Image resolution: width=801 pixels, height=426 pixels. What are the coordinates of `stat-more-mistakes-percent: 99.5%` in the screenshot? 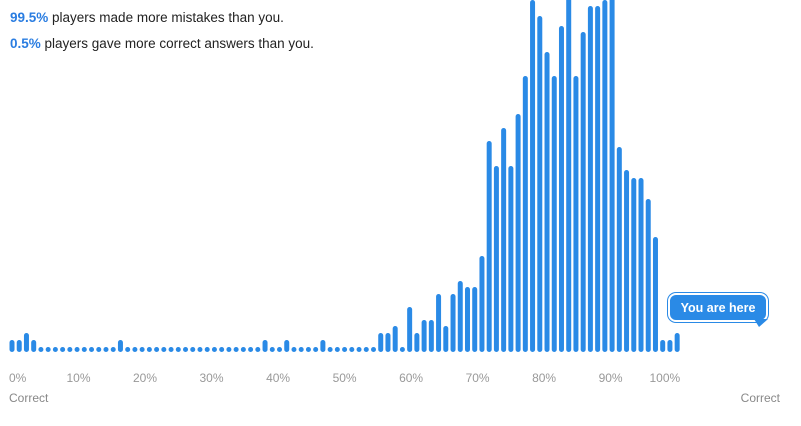 It's located at (29, 17).